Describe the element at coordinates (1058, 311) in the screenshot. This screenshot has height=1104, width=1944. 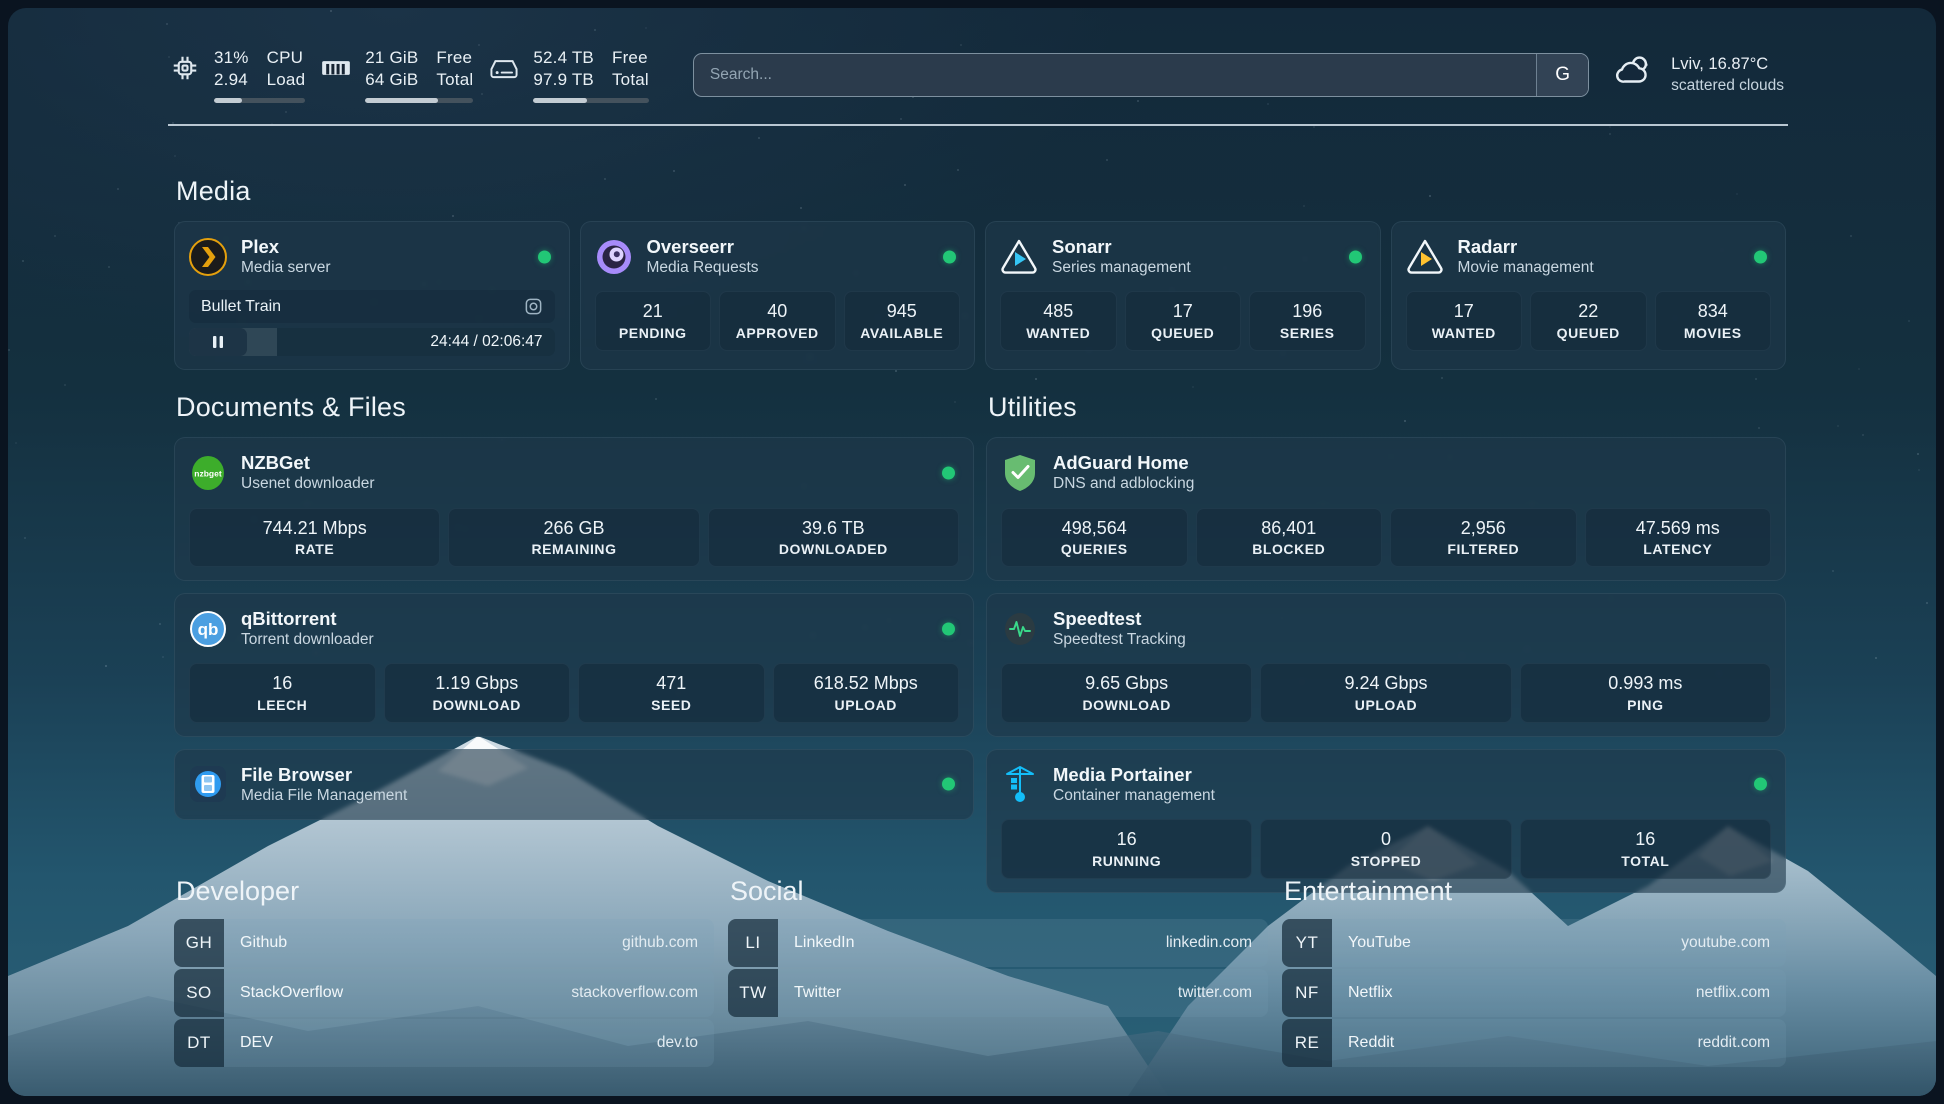
I see `stat-value: 485` at that location.